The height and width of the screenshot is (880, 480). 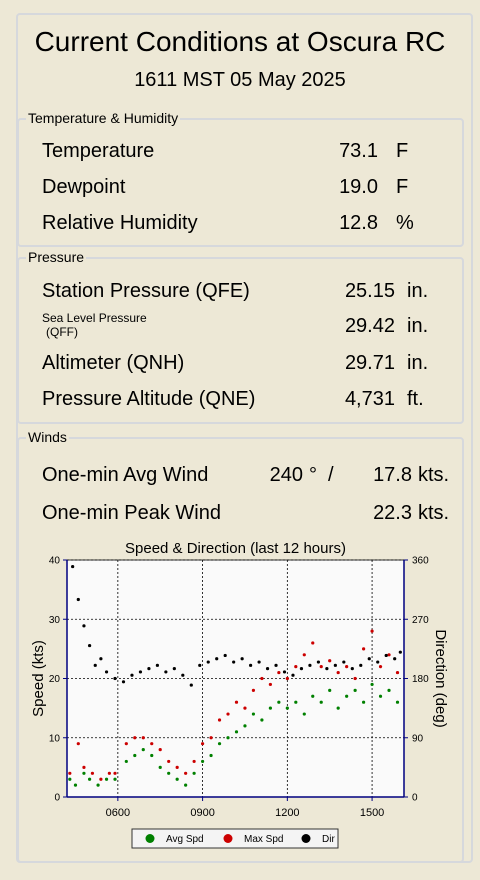 I want to click on y2-tick-label: 270, so click(x=420, y=620).